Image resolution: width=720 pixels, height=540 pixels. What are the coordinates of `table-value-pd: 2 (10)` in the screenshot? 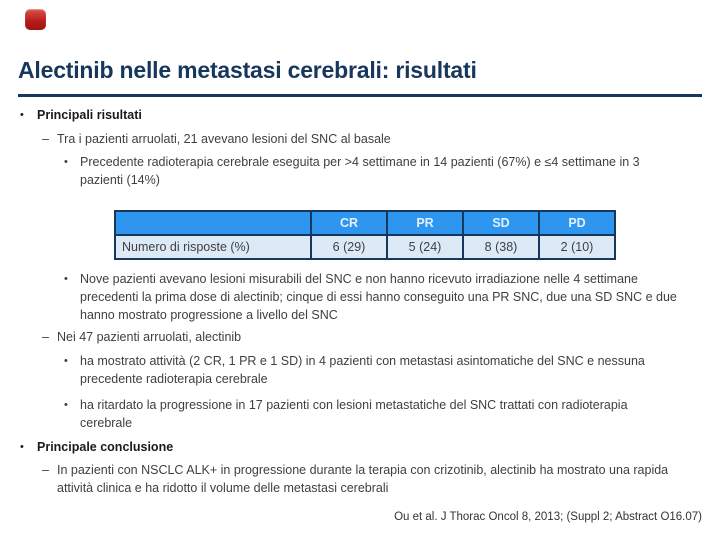 It's located at (577, 247).